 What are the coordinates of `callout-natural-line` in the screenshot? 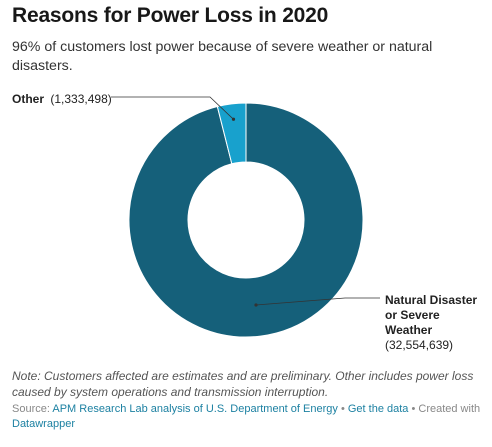 It's located at (317, 301).